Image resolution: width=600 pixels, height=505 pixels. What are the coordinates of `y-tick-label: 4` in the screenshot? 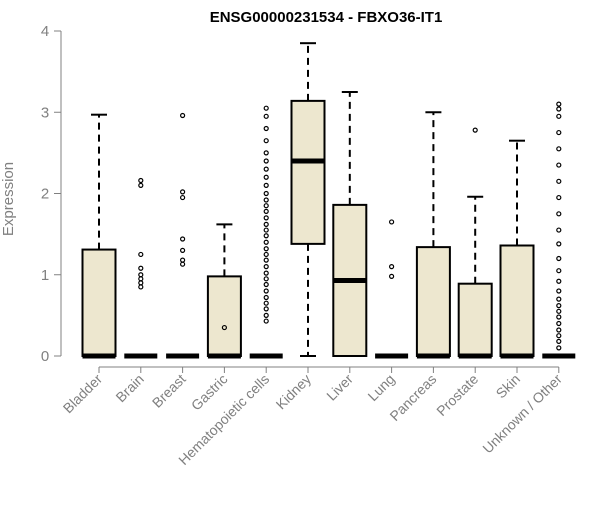 It's located at (45, 31).